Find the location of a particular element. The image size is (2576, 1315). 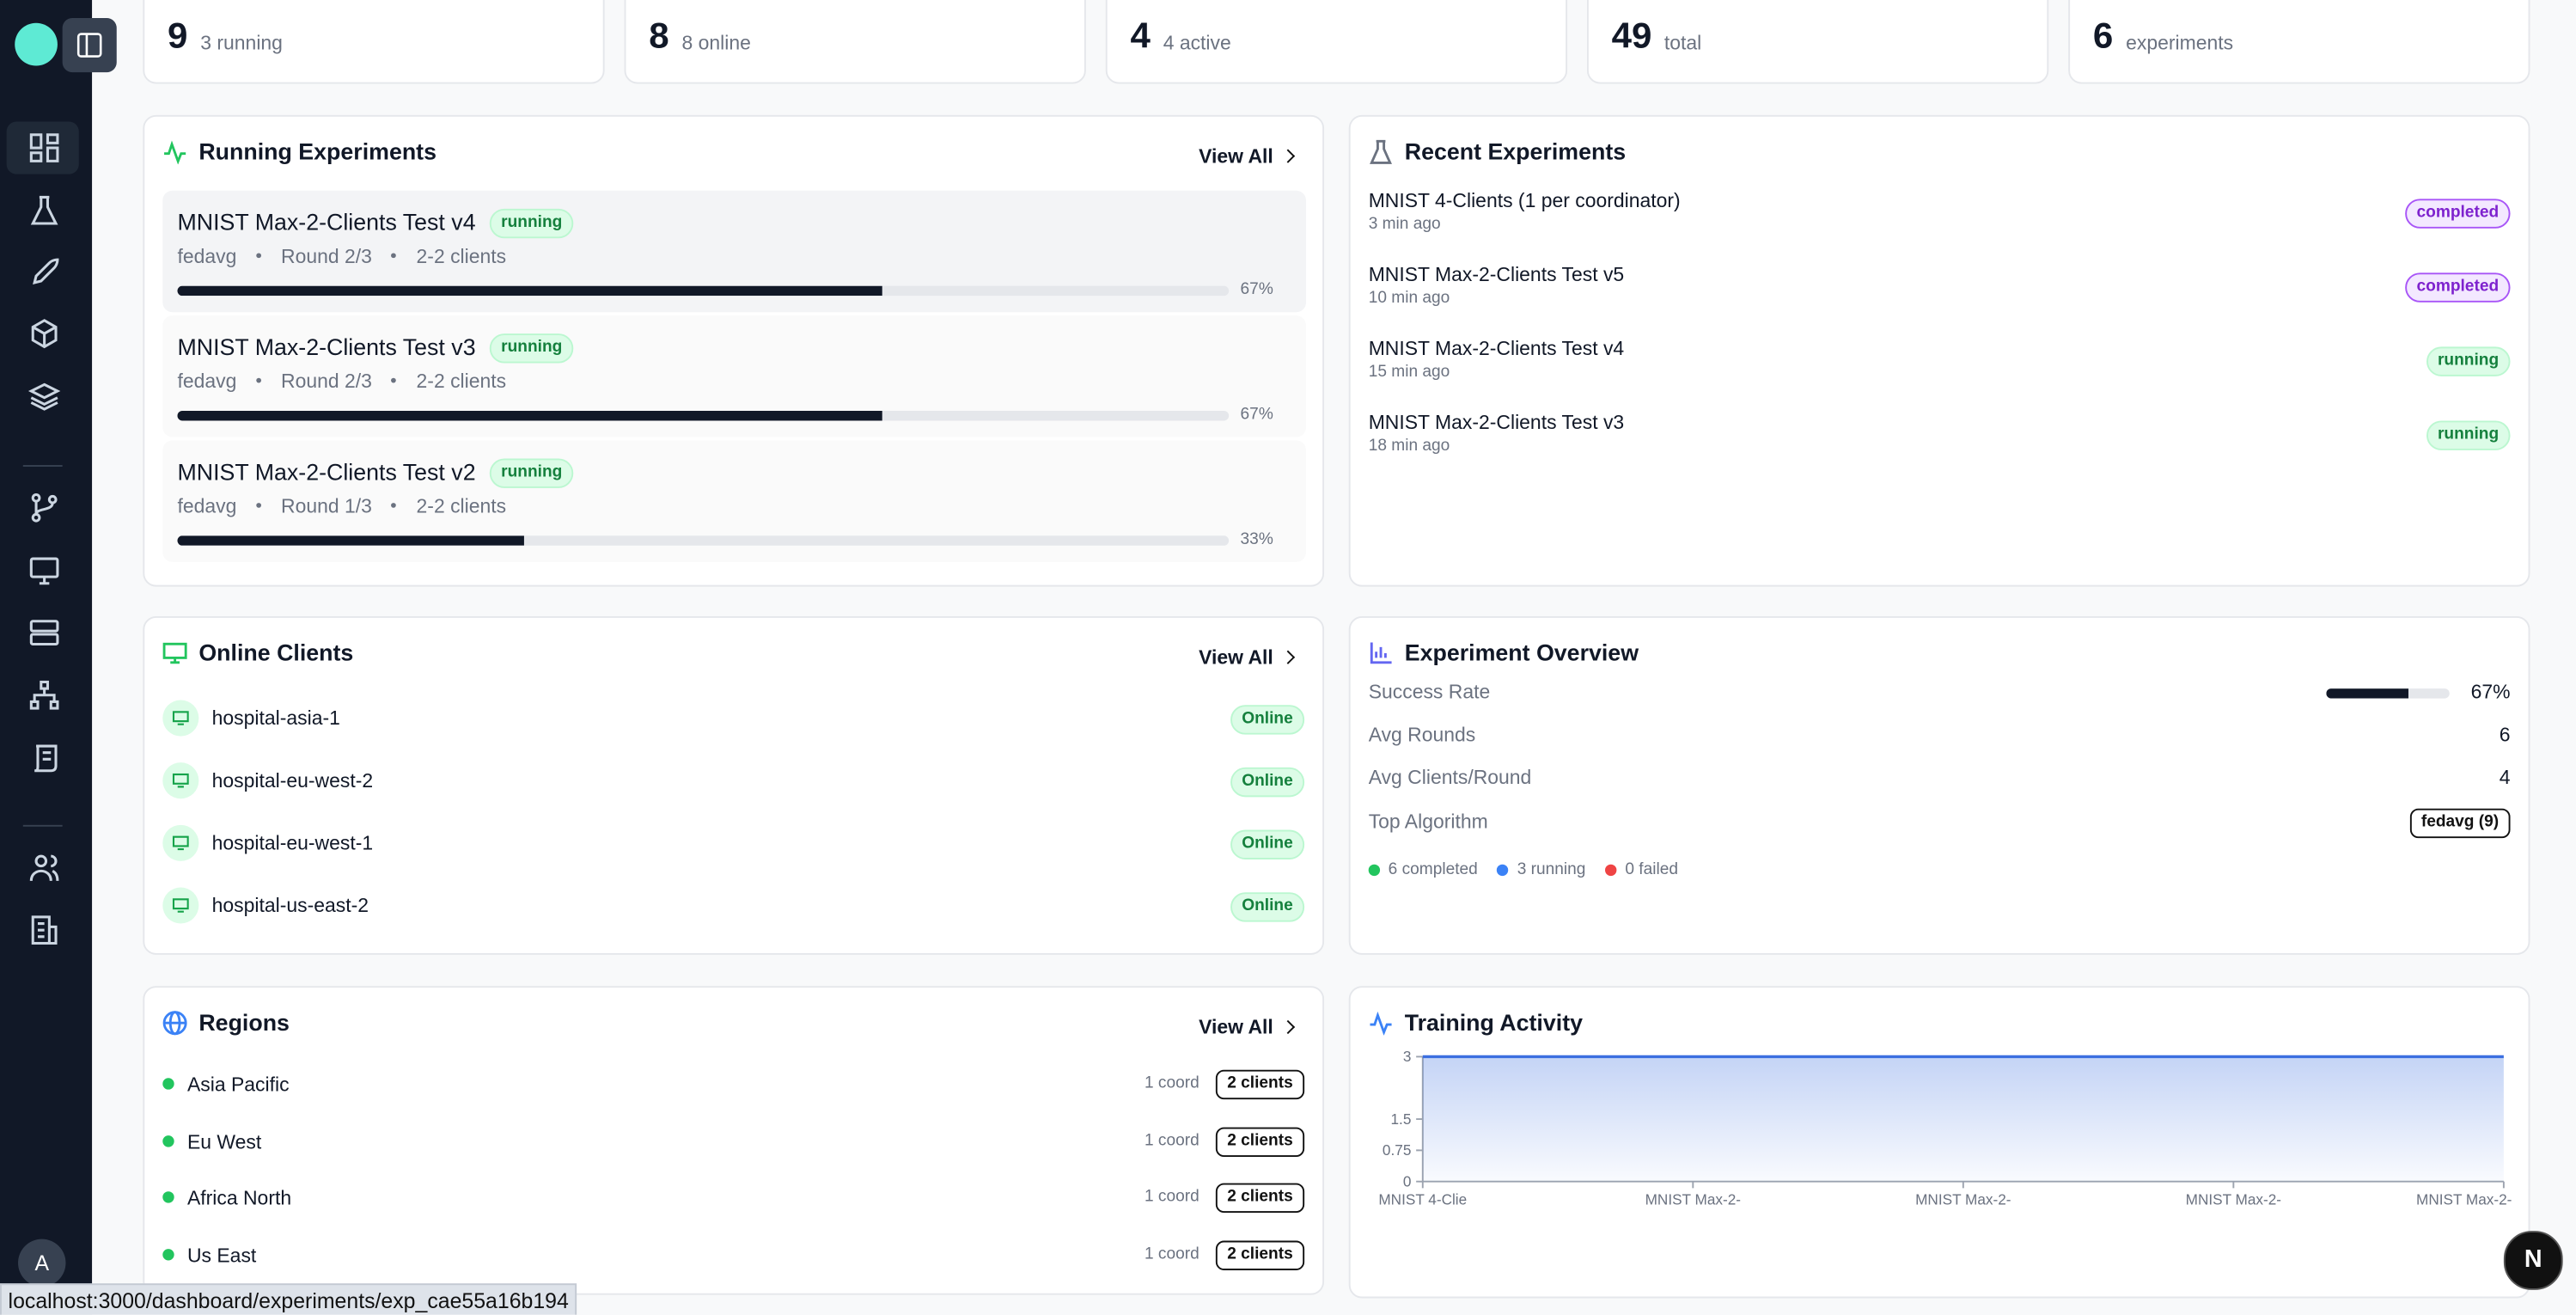

metric-label: Avg Rounds is located at coordinates (1422, 735).